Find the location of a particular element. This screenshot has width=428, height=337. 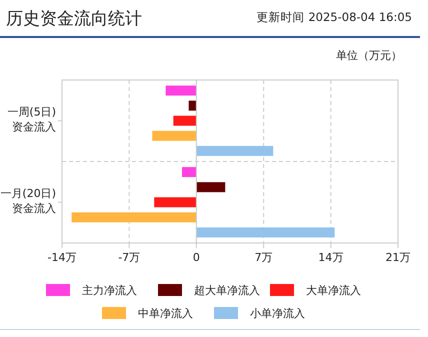

legend-label: 中单净流入 is located at coordinates (165, 313).